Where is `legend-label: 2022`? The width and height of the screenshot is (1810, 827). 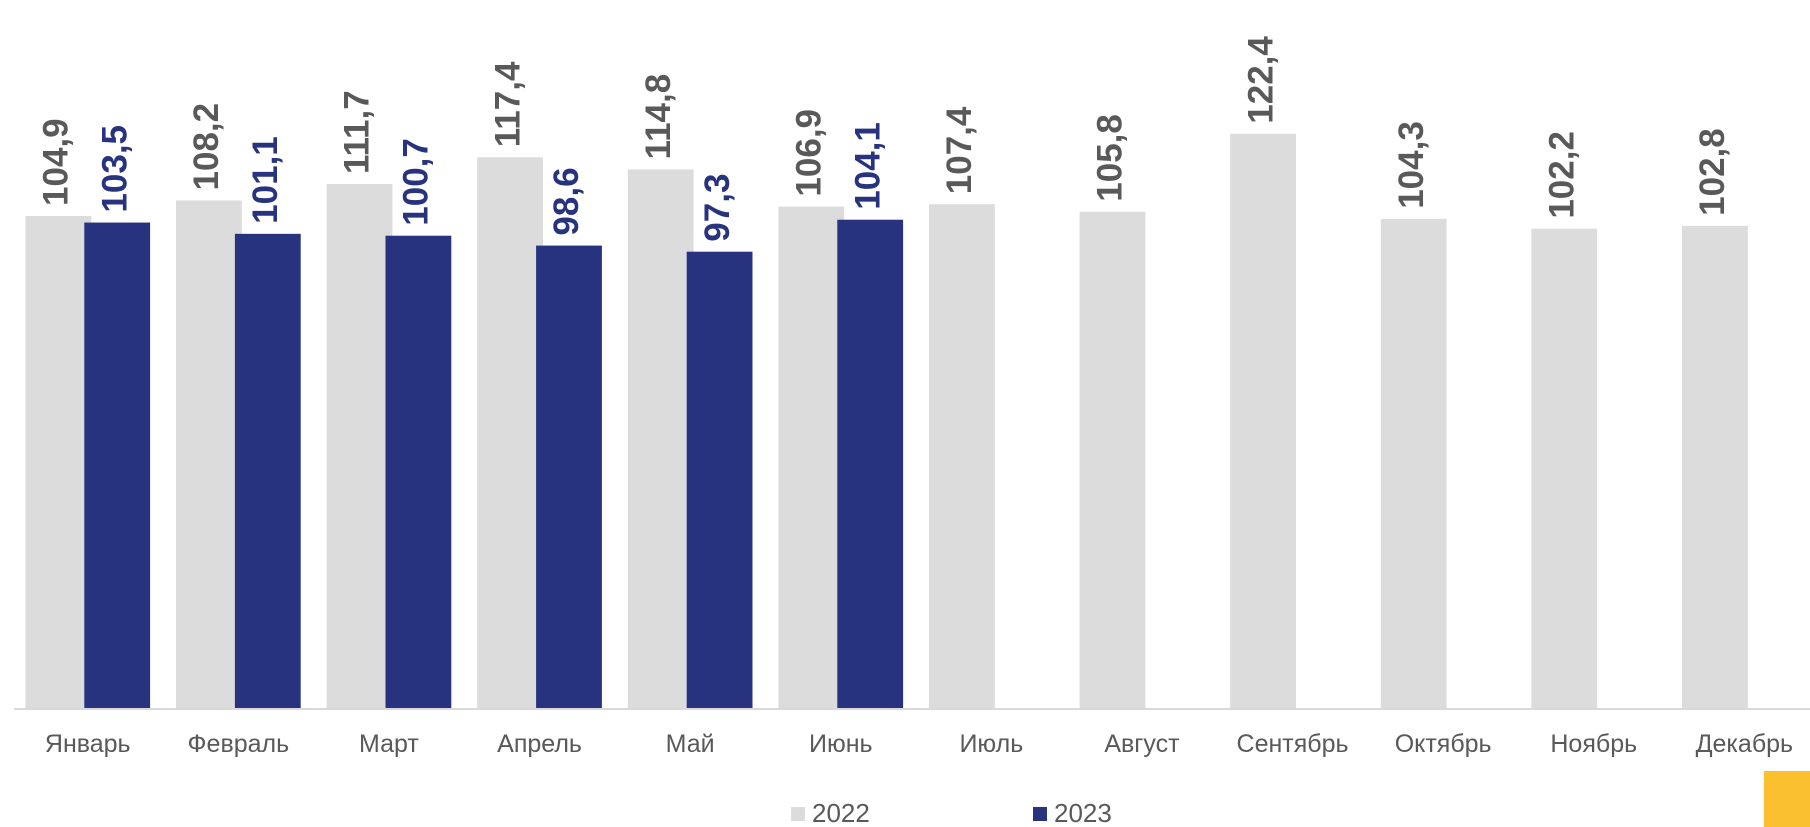 legend-label: 2022 is located at coordinates (841, 812).